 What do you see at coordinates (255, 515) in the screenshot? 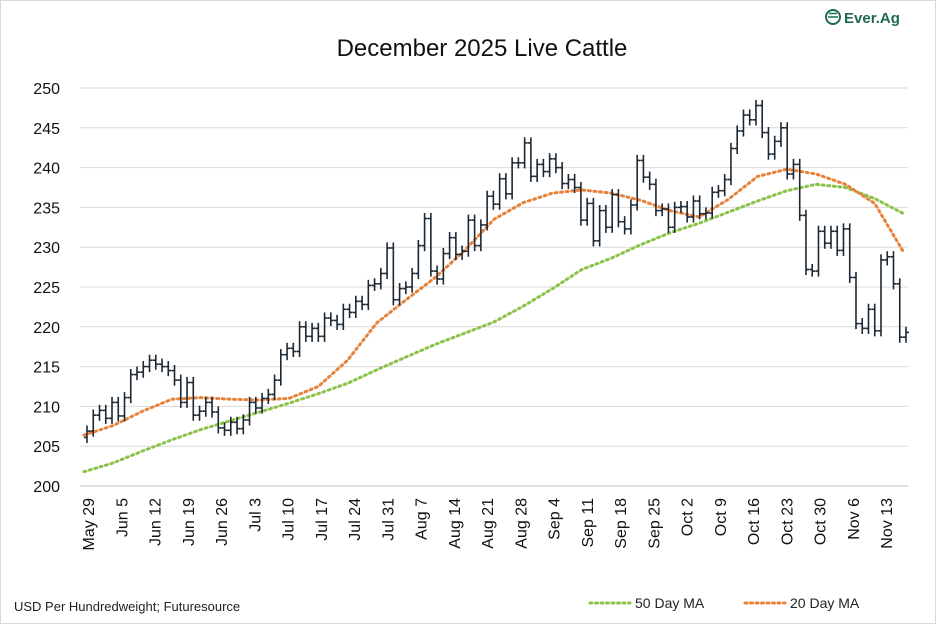
I see `x-tick-label: Jul 3` at bounding box center [255, 515].